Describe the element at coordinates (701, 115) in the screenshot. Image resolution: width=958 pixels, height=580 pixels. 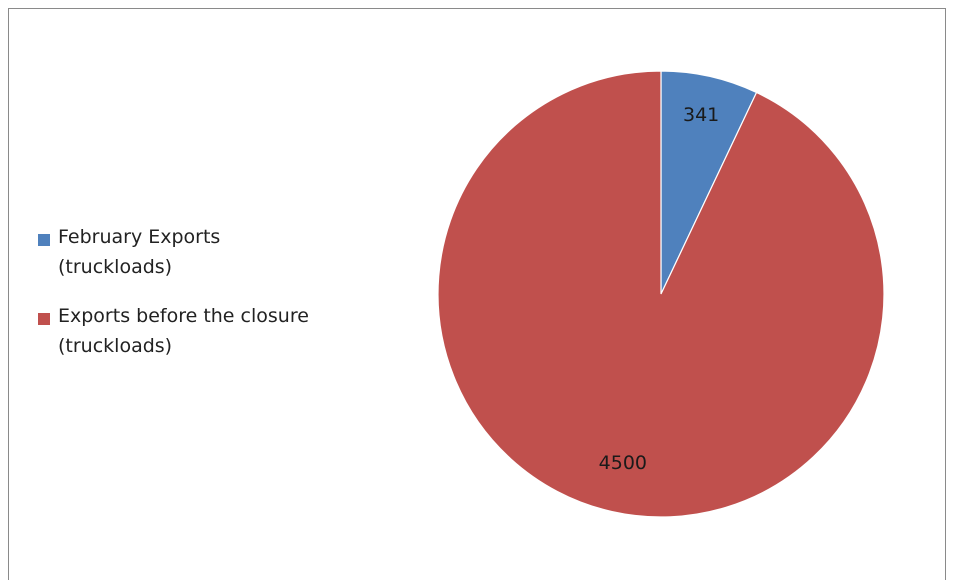
I see `data-label-february-exports: 341` at that location.